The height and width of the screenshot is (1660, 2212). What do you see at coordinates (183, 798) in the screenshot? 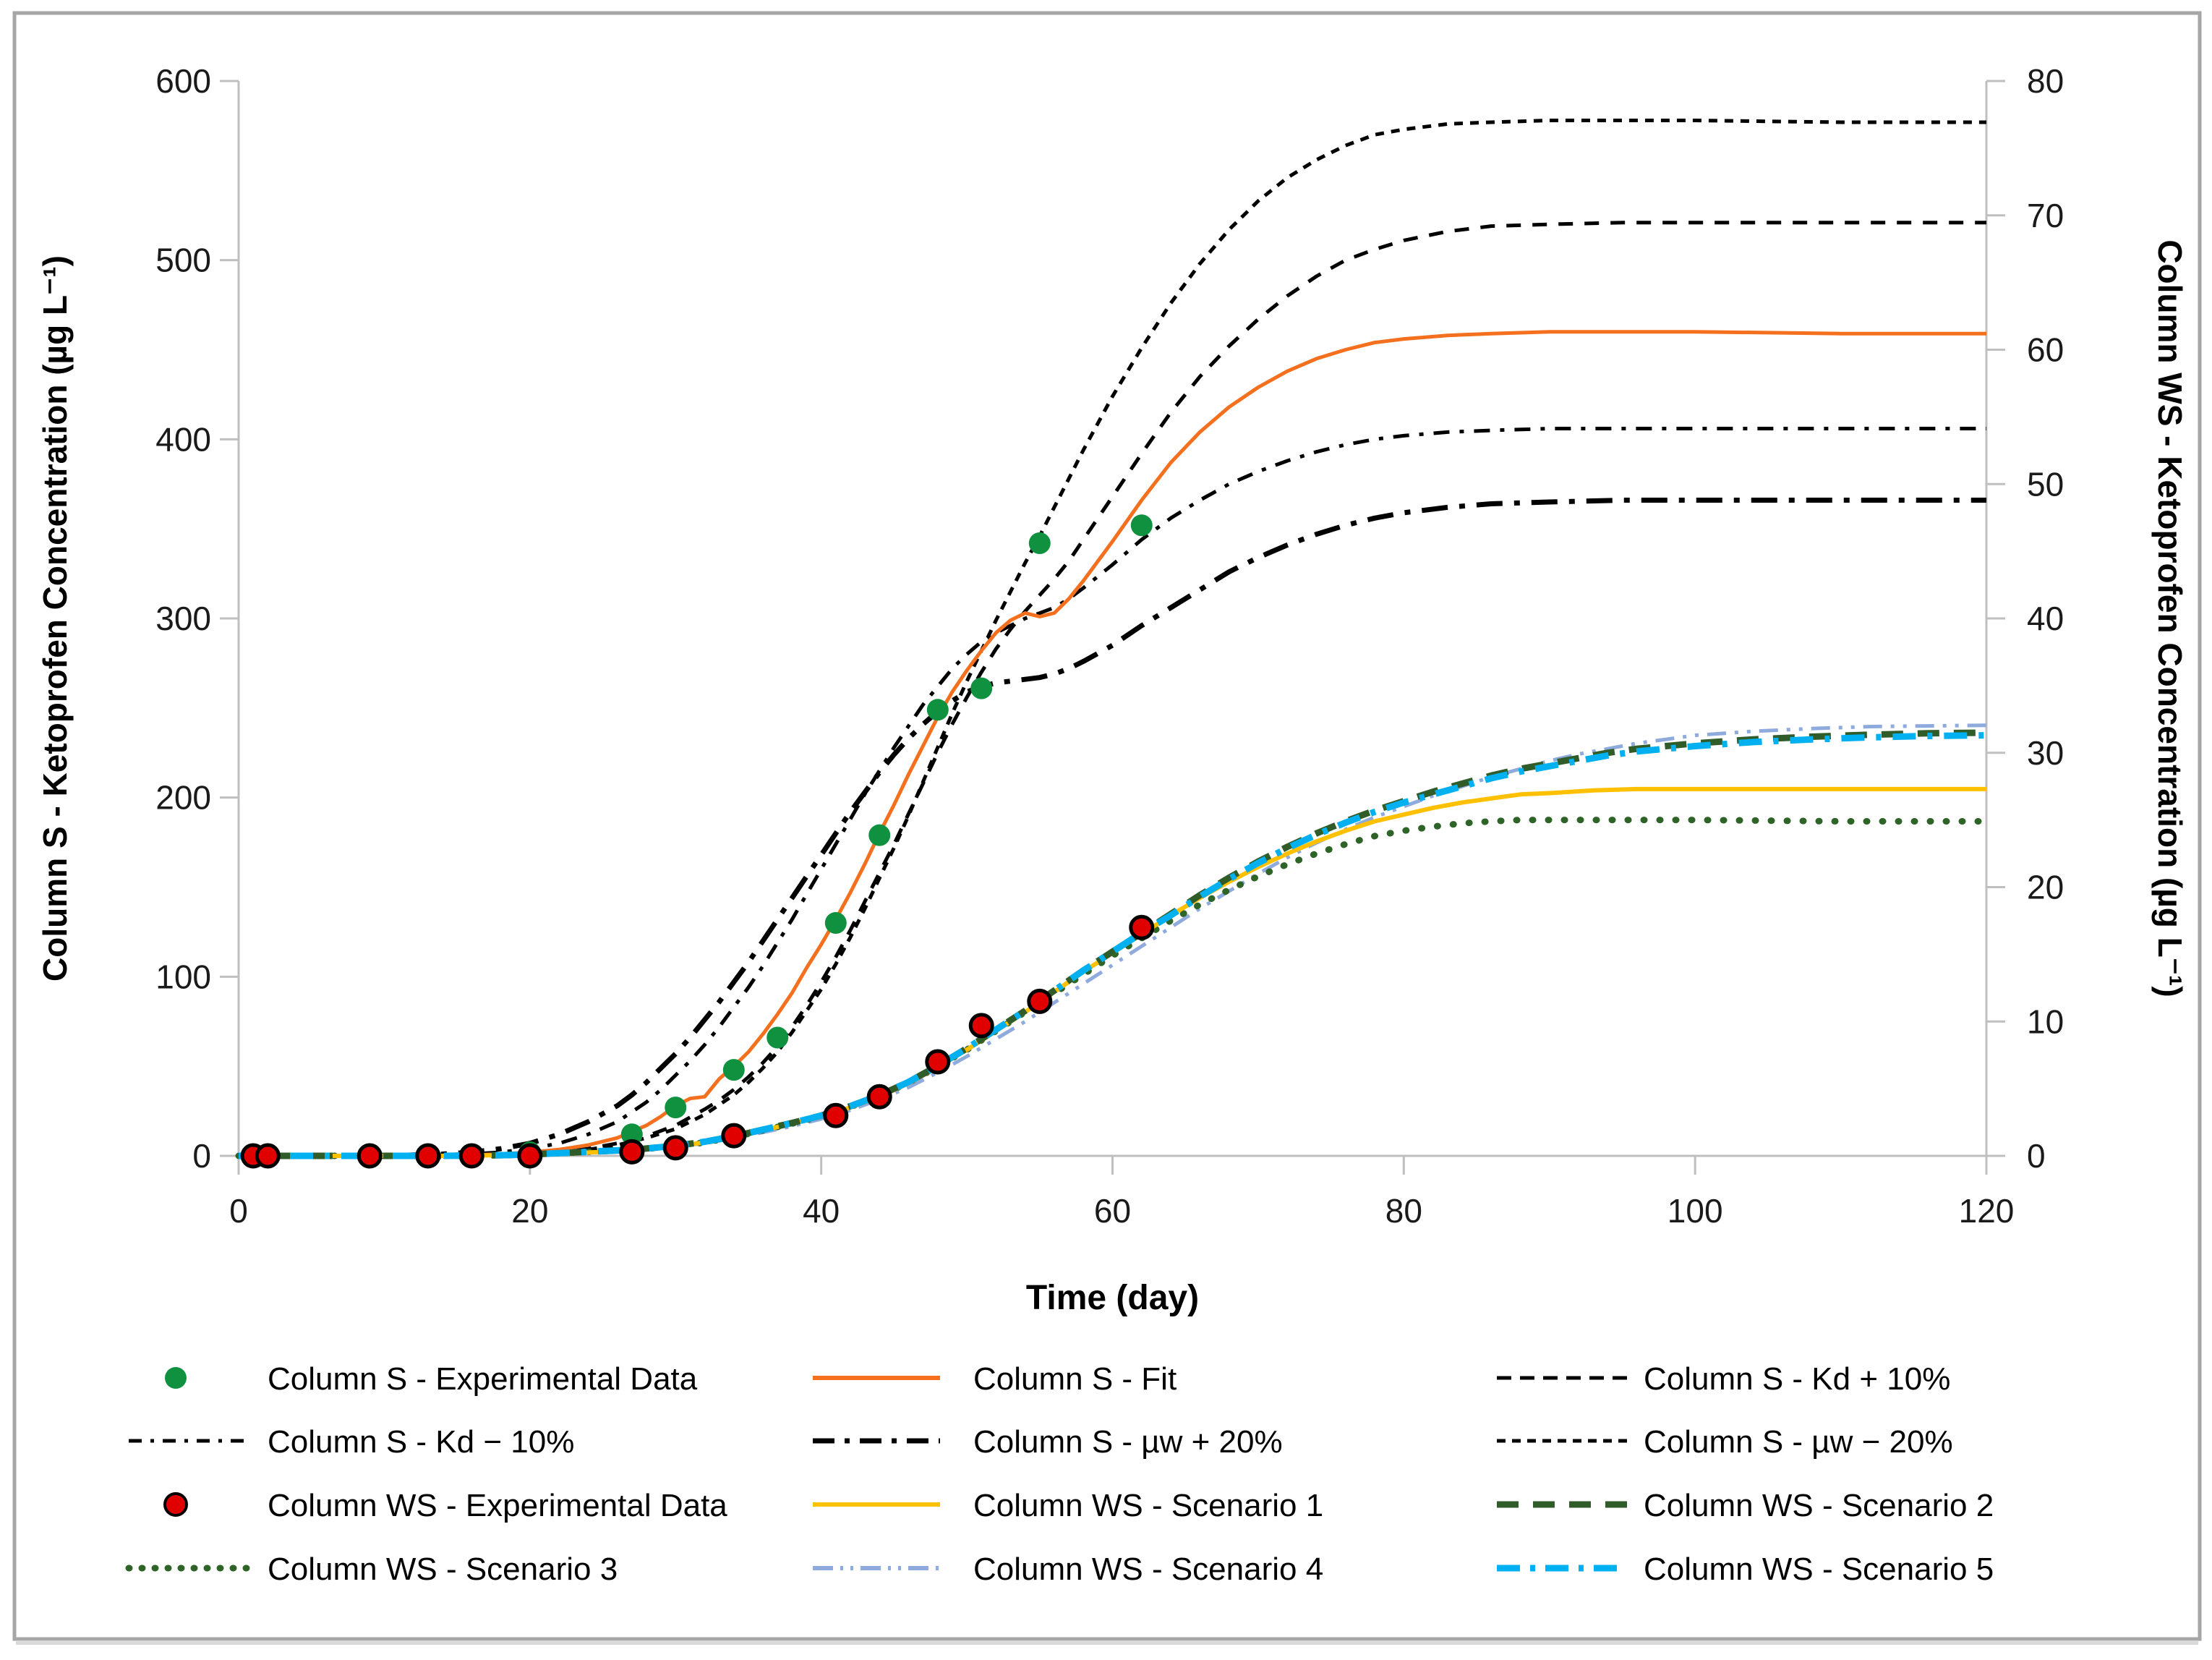
I see `left-axis-tick-label: 200` at bounding box center [183, 798].